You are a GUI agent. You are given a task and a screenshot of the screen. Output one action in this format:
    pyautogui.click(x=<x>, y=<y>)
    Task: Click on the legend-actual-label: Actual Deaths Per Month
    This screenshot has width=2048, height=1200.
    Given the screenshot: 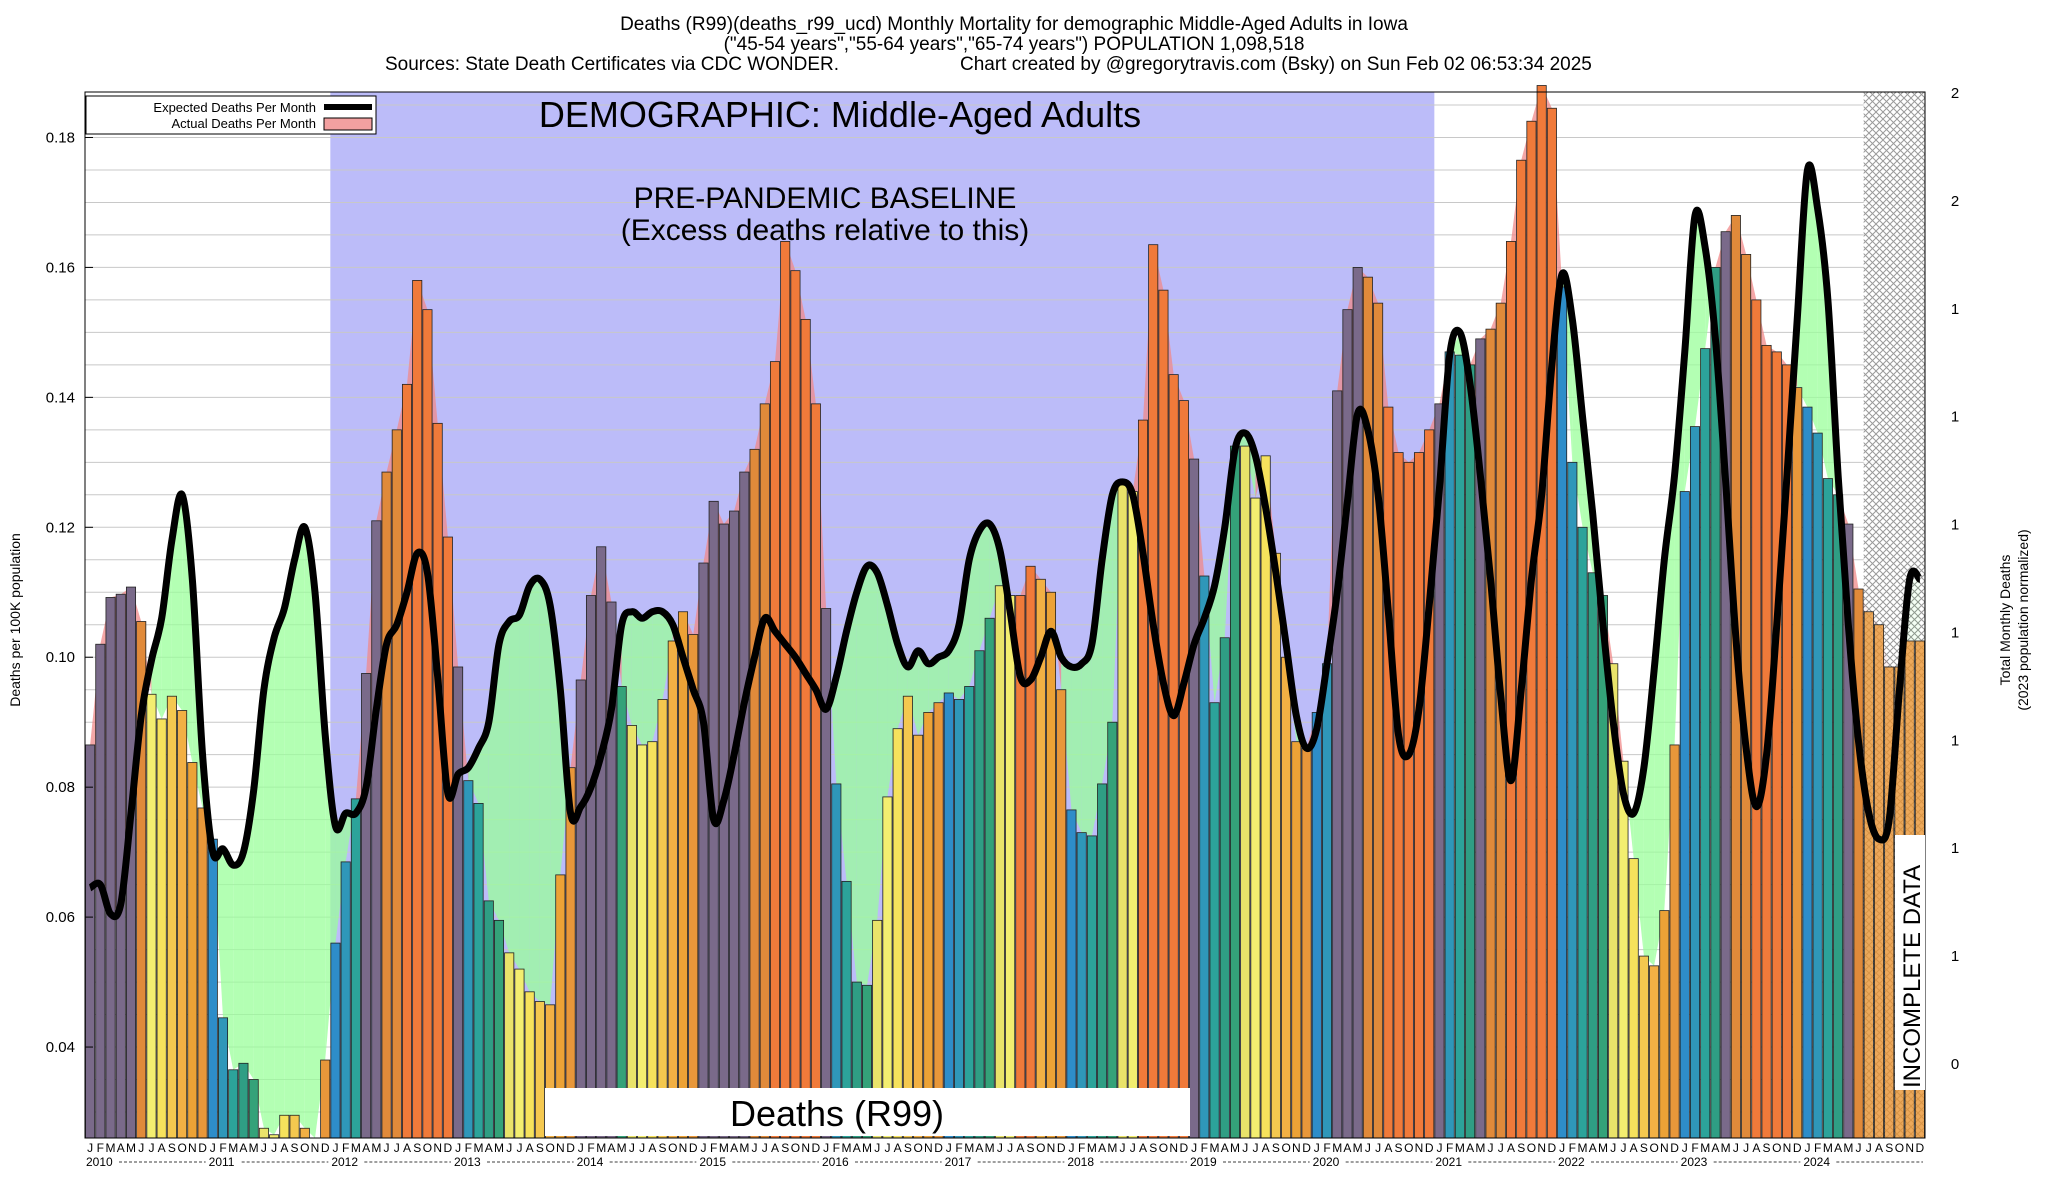 What is the action you would take?
    pyautogui.click(x=243, y=123)
    